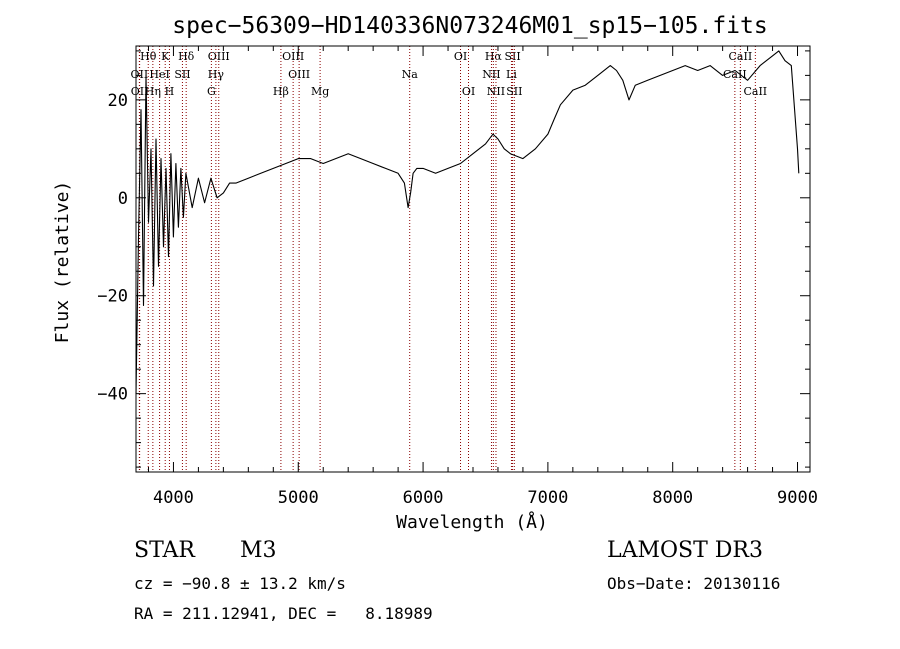  Describe the element at coordinates (797, 498) in the screenshot. I see `x-tick-label: 9000` at that location.